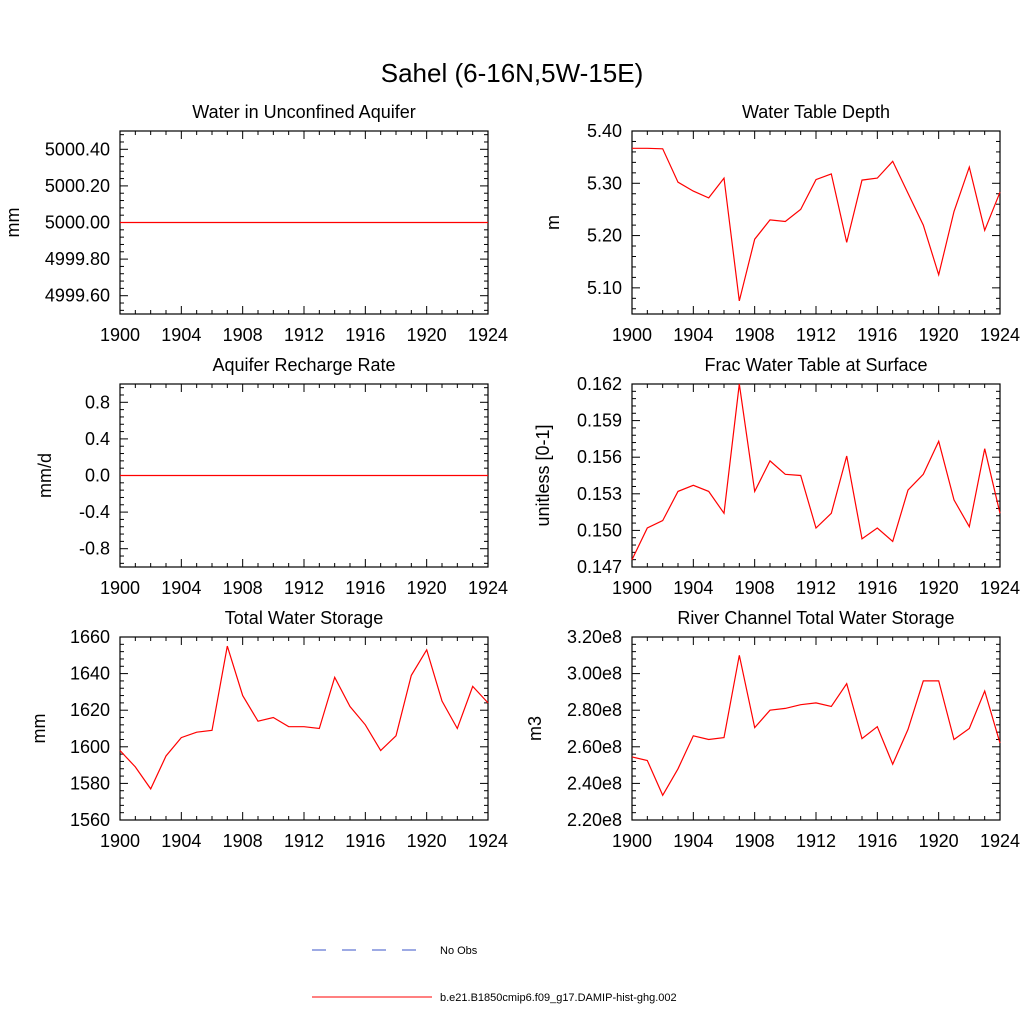  Describe the element at coordinates (604, 236) in the screenshot. I see `y-tick-label: 5.20` at that location.